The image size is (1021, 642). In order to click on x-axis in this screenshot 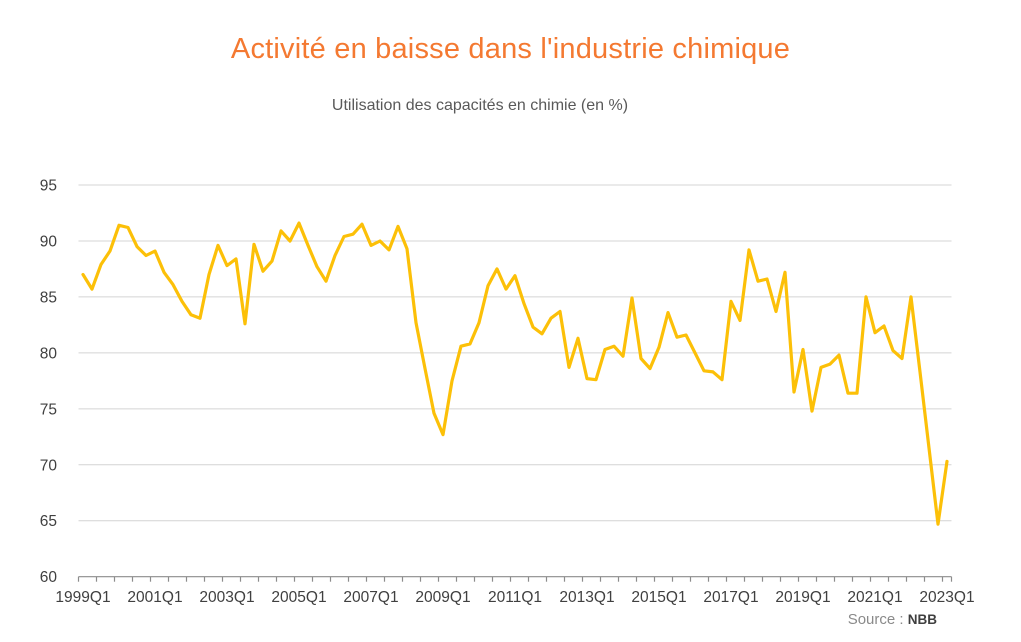, I will do `click(515, 579)`.